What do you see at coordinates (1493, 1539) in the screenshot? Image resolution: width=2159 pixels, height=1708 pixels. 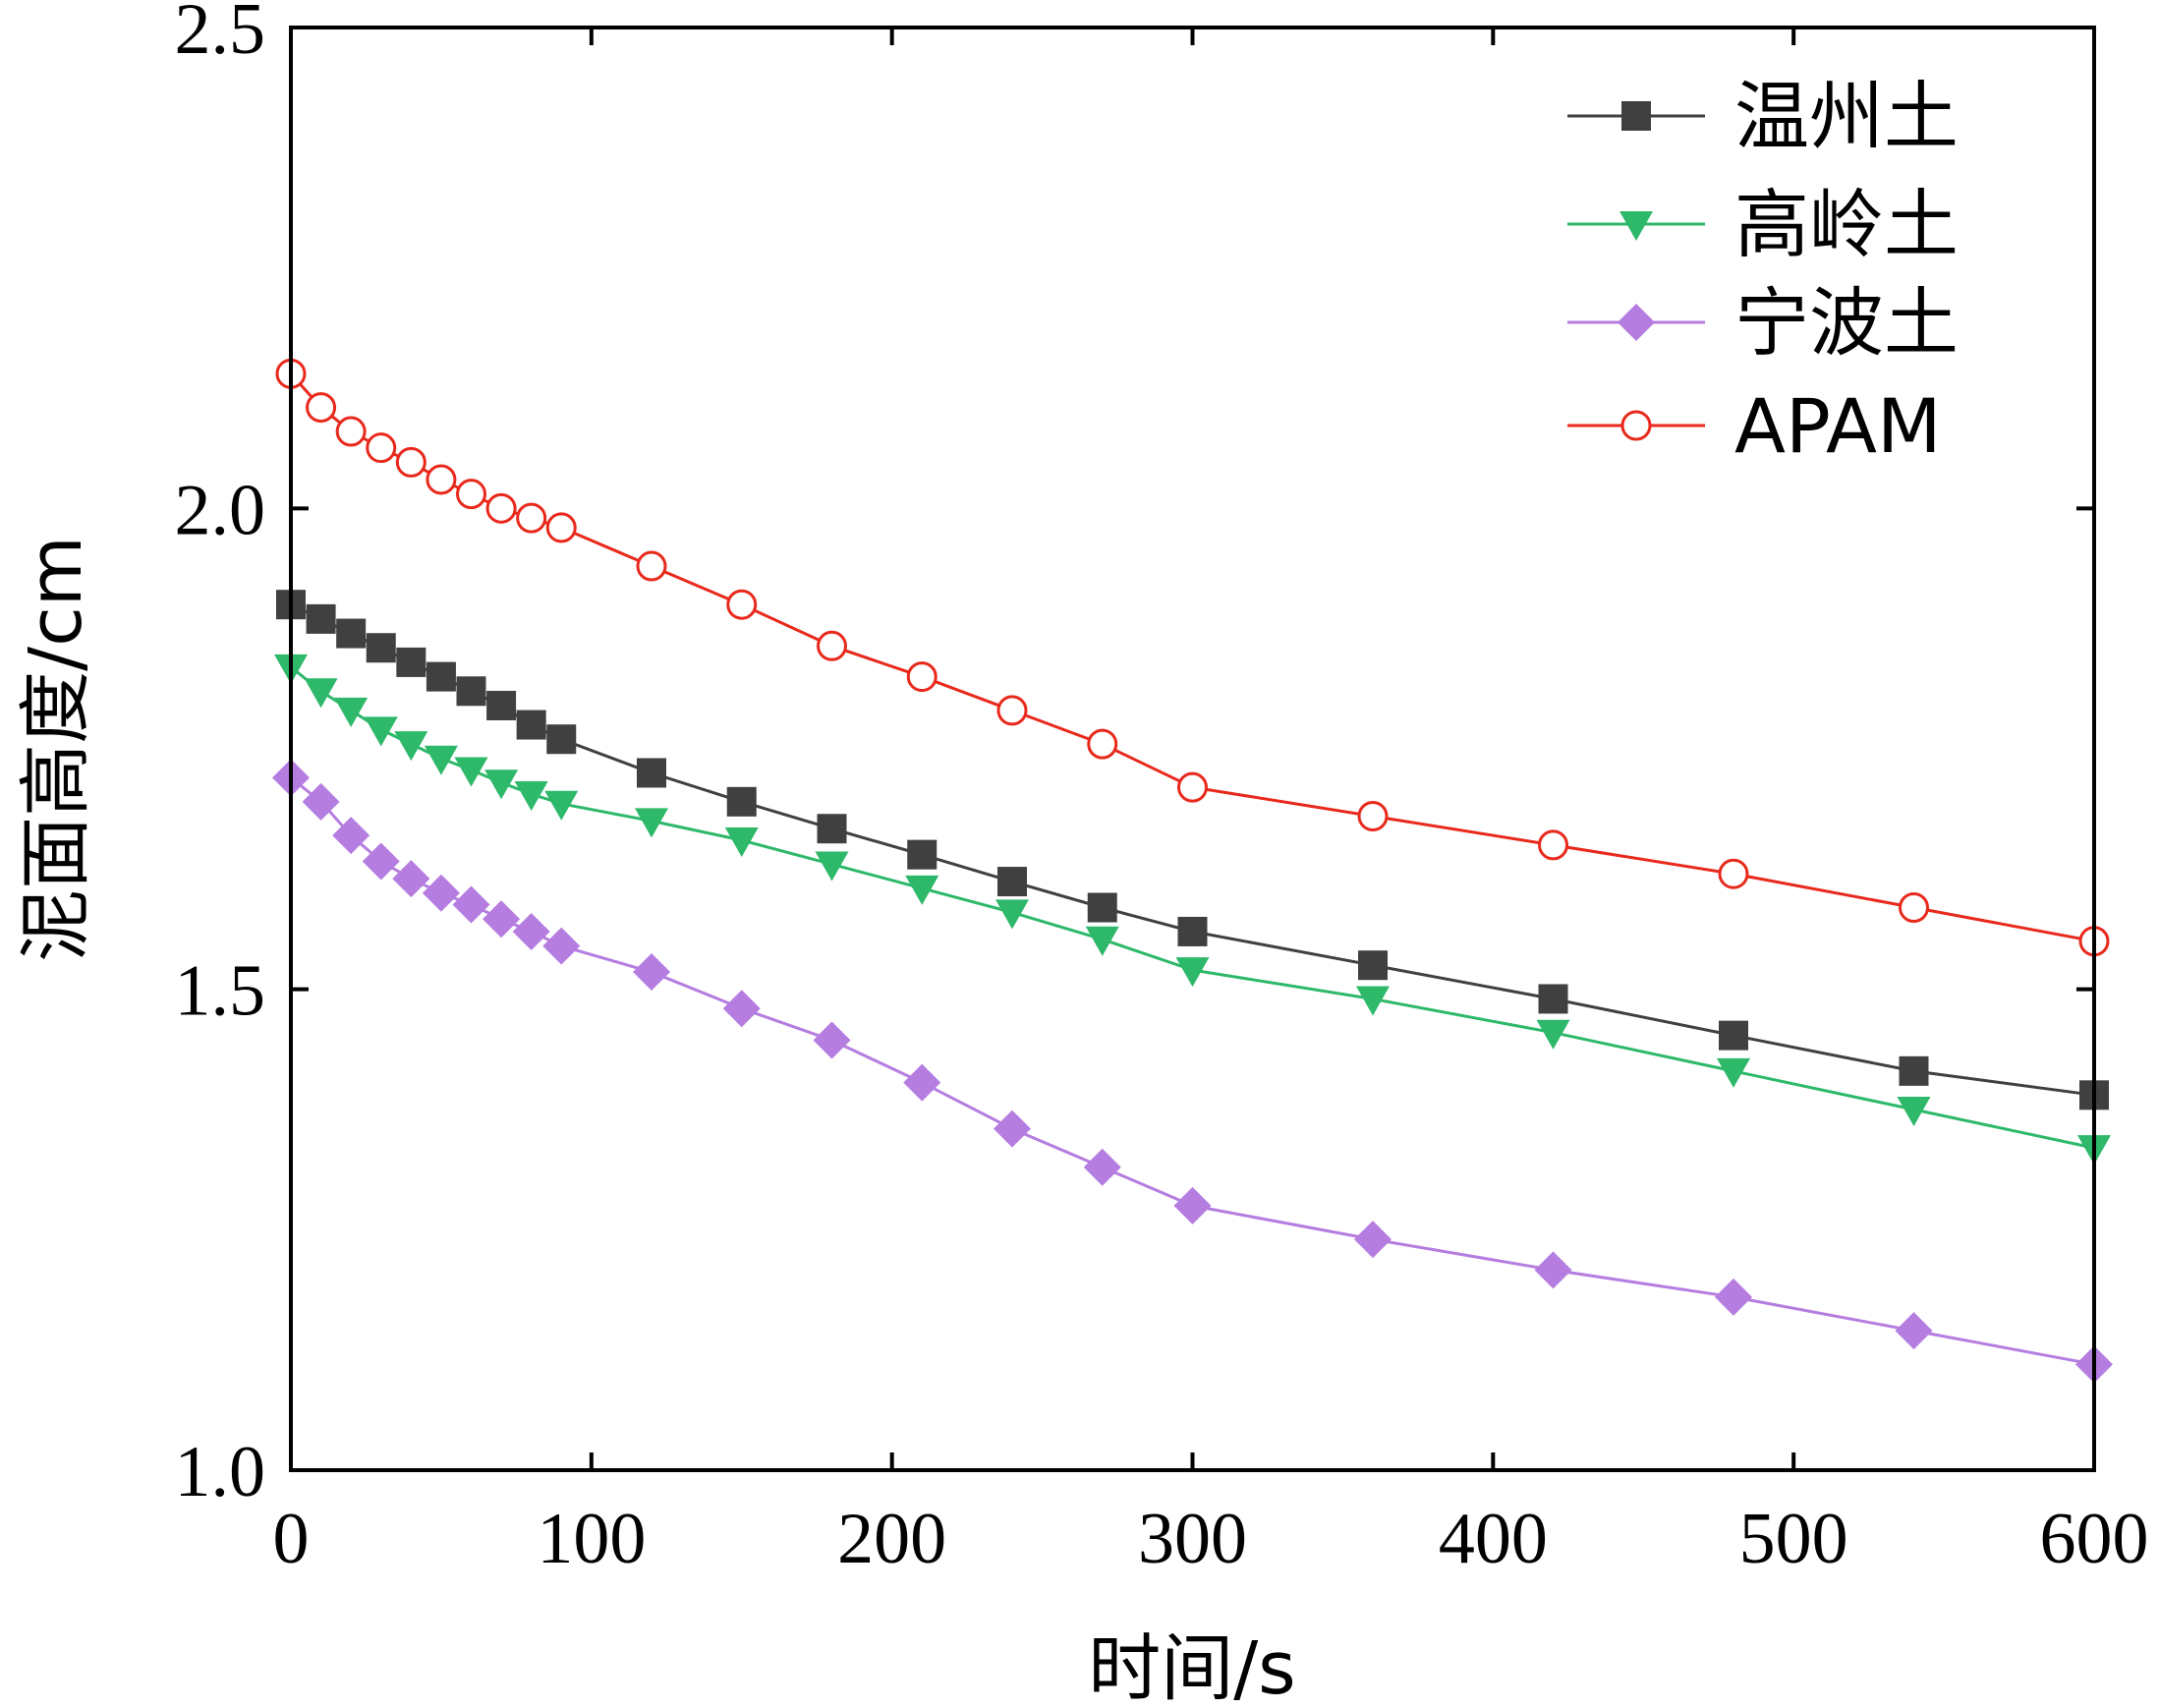 I see `x-tick-label: 400` at bounding box center [1493, 1539].